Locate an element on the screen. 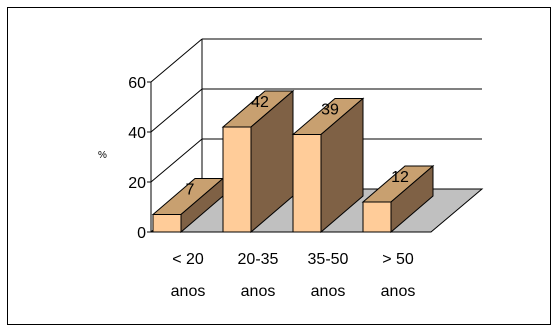 The width and height of the screenshot is (559, 333). category-label: < 20 is located at coordinates (188, 259).